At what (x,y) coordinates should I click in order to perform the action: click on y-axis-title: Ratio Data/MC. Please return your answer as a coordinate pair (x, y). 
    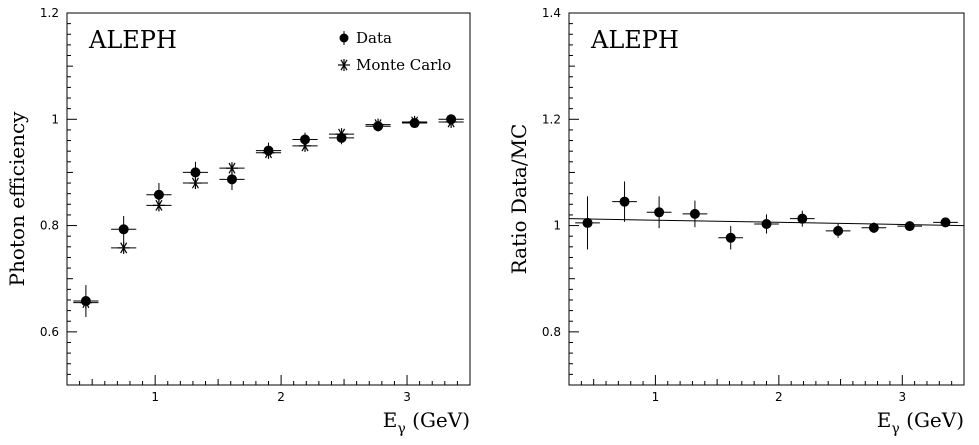
    Looking at the image, I should click on (519, 199).